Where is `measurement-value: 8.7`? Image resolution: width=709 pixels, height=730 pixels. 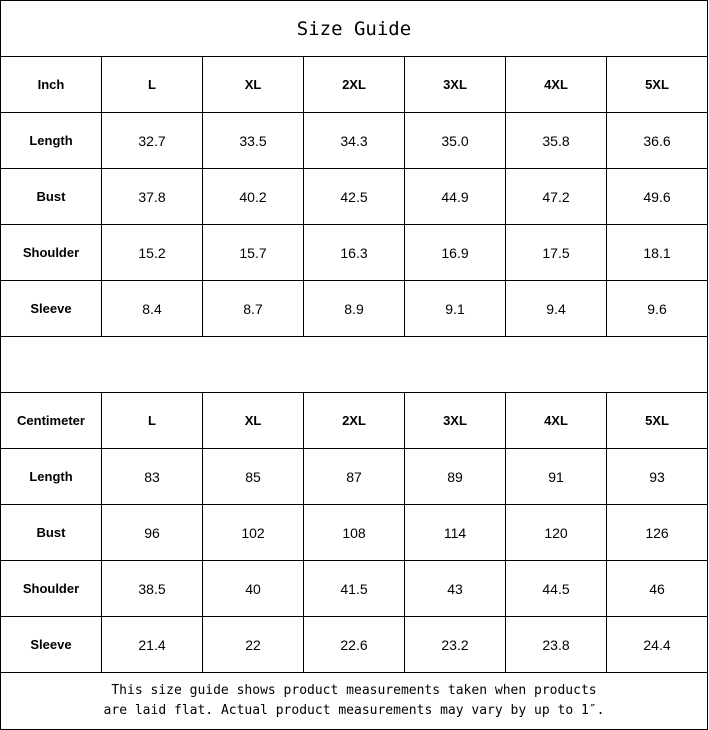 measurement-value: 8.7 is located at coordinates (253, 308).